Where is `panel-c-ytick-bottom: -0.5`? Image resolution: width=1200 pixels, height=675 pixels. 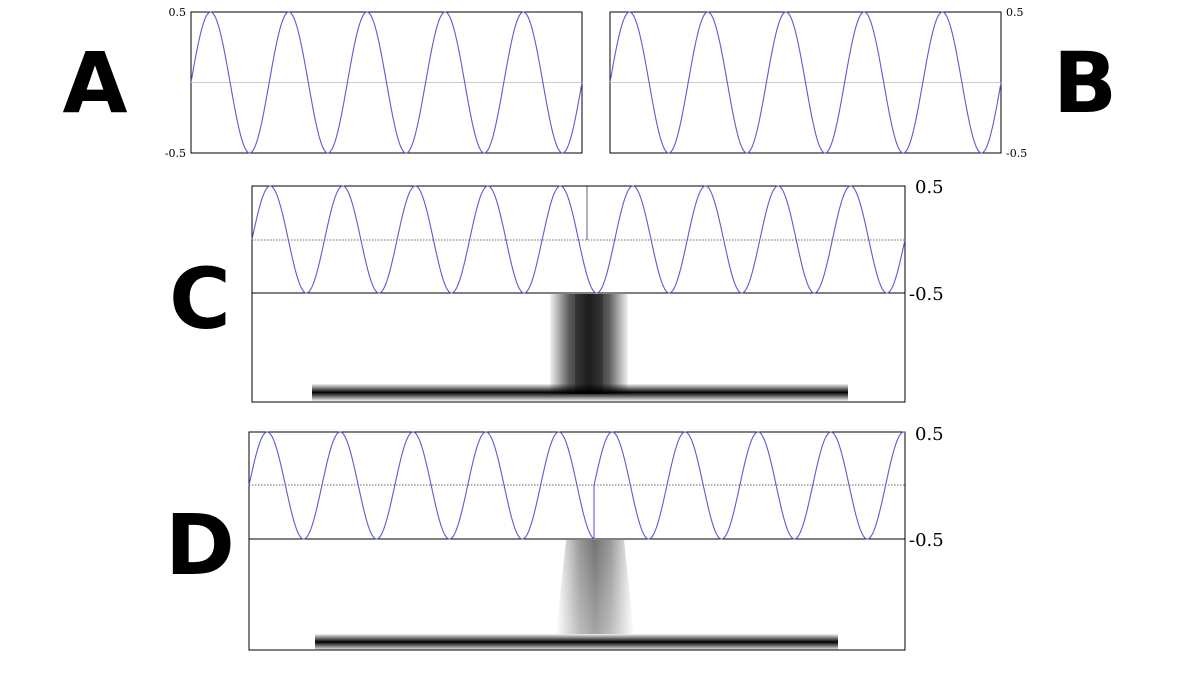 panel-c-ytick-bottom: -0.5 is located at coordinates (926, 294).